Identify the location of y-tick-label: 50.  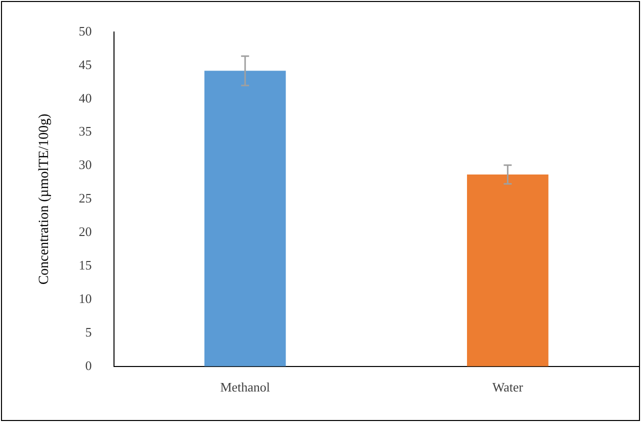
(85, 30).